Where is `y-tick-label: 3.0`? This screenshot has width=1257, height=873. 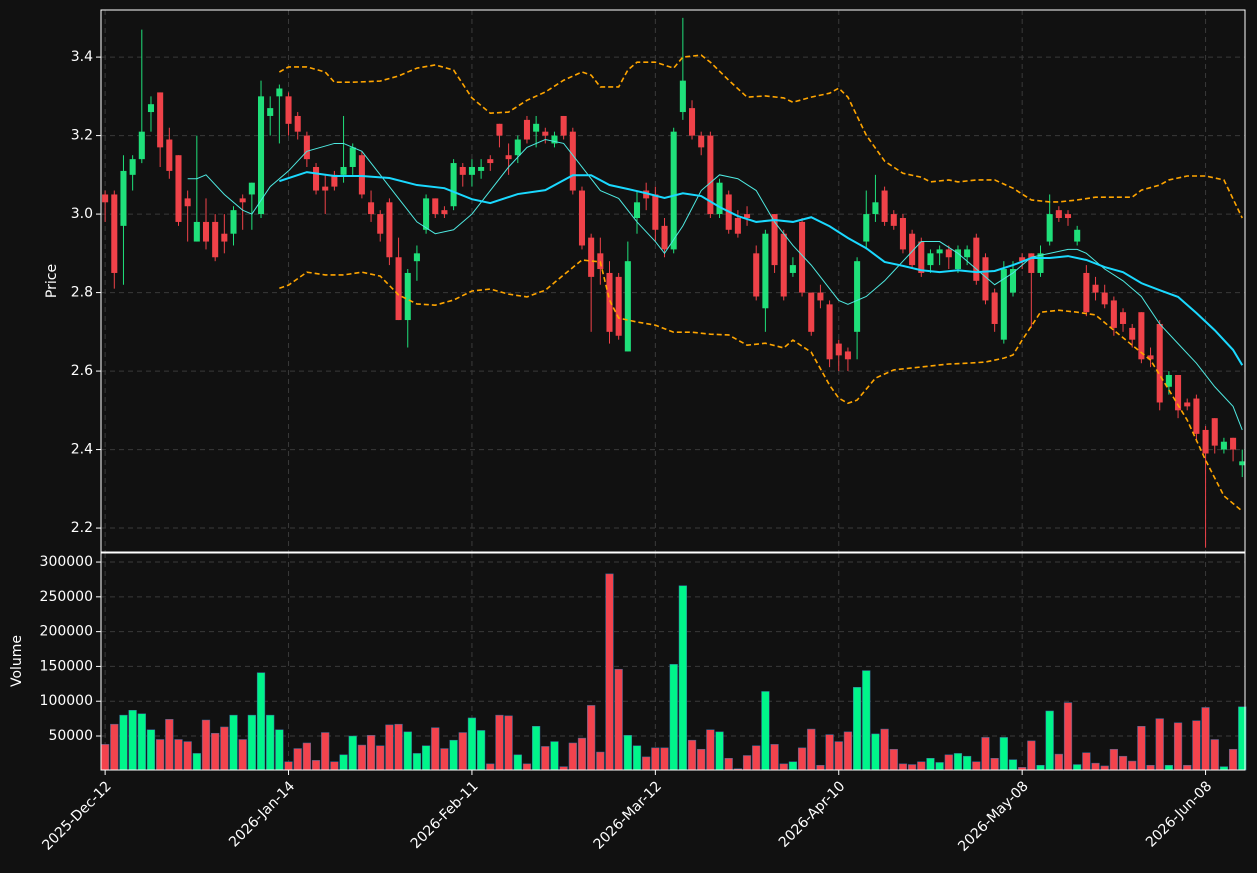
y-tick-label: 3.0 is located at coordinates (82, 214).